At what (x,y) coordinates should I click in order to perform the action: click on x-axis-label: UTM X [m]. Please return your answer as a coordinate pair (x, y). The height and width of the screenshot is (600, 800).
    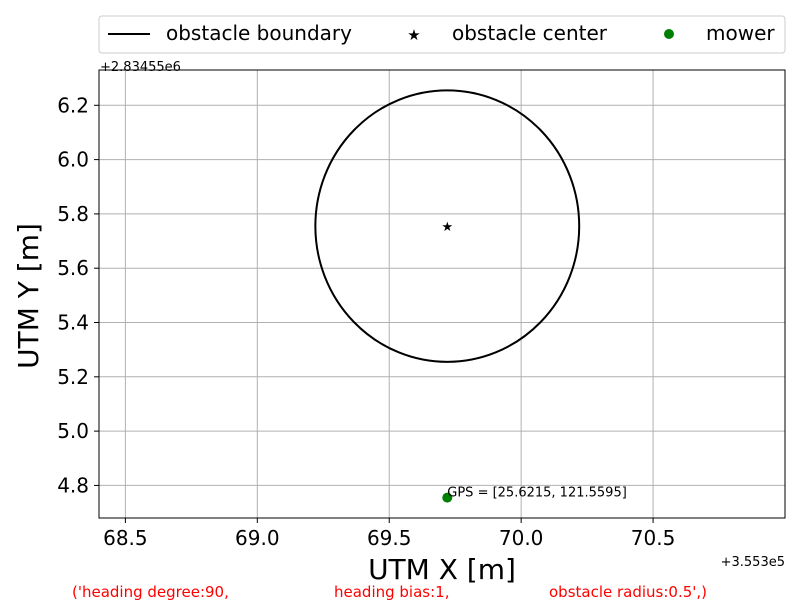
    Looking at the image, I should click on (442, 569).